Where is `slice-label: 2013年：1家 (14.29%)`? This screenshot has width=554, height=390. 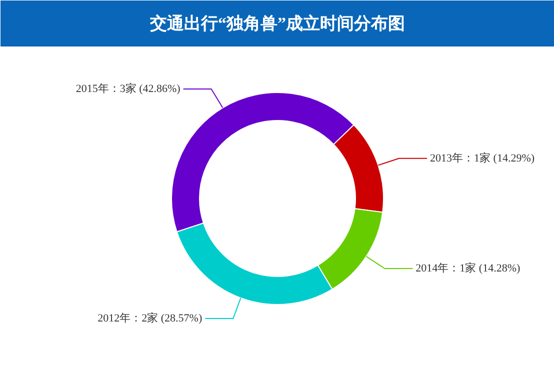
slice-label: 2013年：1家 (14.29%) is located at coordinates (482, 157).